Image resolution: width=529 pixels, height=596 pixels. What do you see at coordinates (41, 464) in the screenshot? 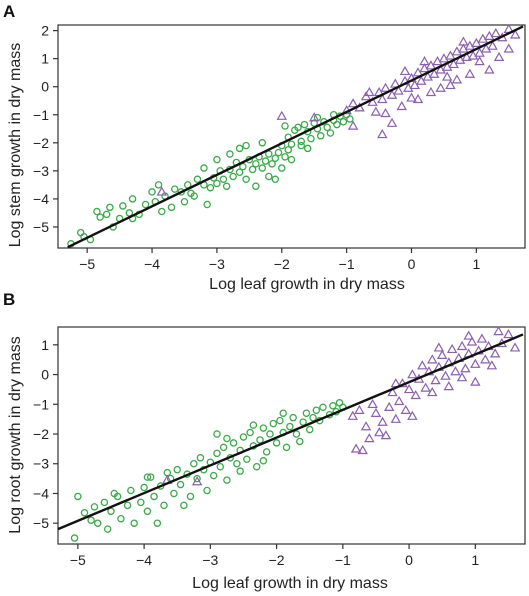
I see `y-tick-label: −3` at bounding box center [41, 464].